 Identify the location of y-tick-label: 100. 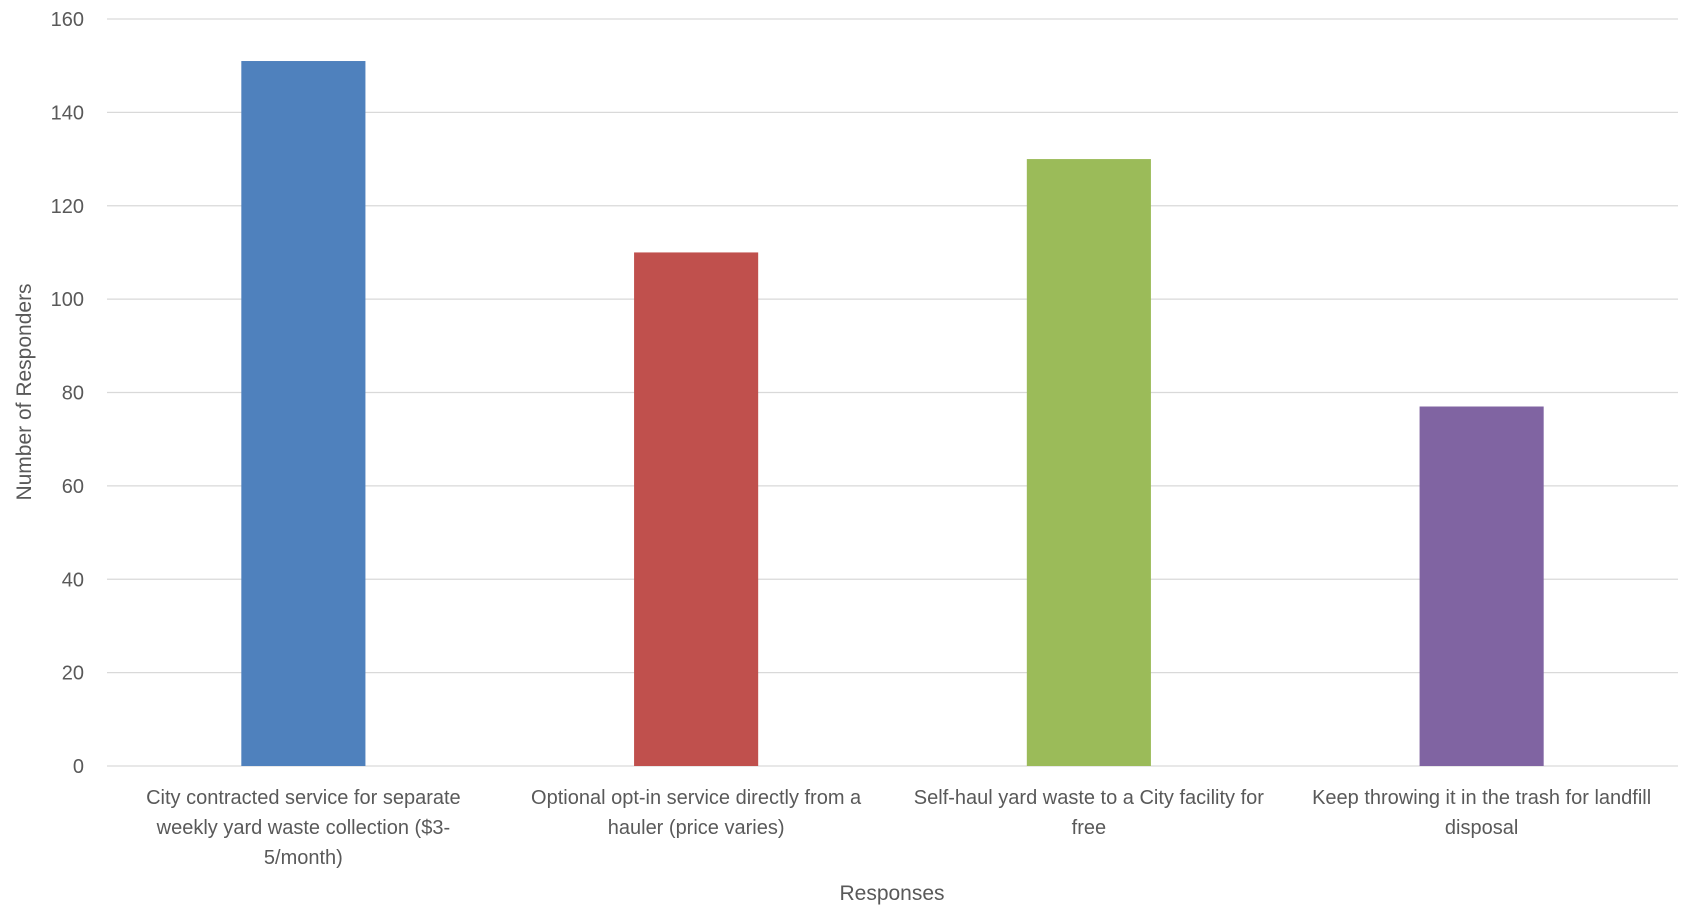
(67, 300).